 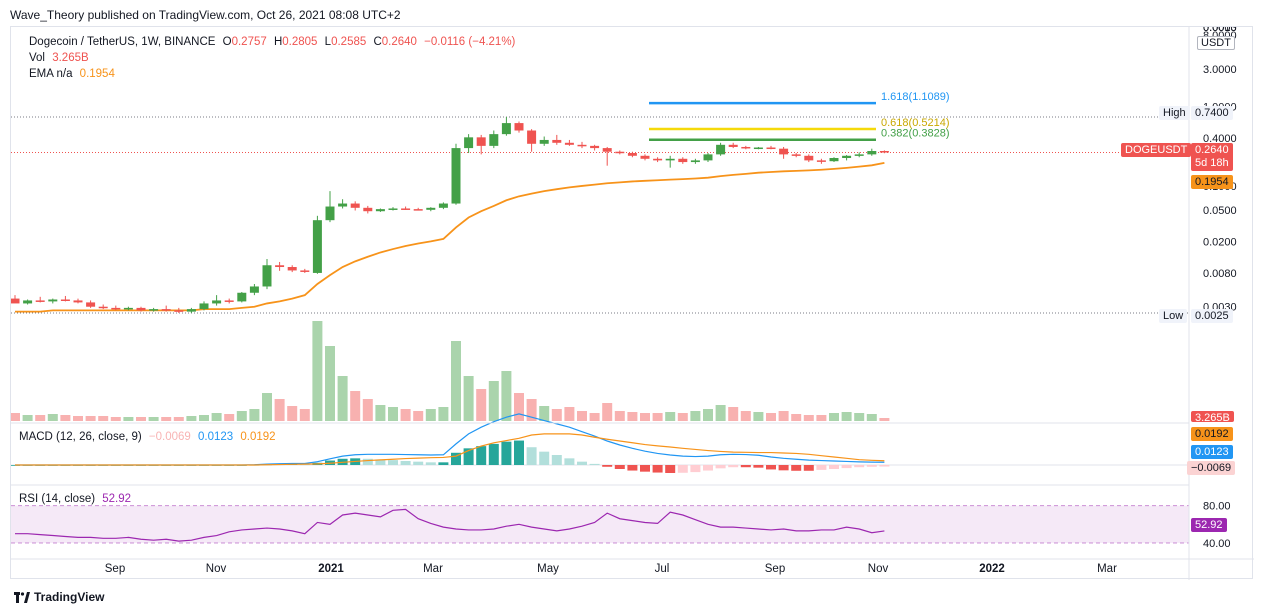 What do you see at coordinates (915, 97) in the screenshot?
I see `fib-label: 1.618(1.1089)` at bounding box center [915, 97].